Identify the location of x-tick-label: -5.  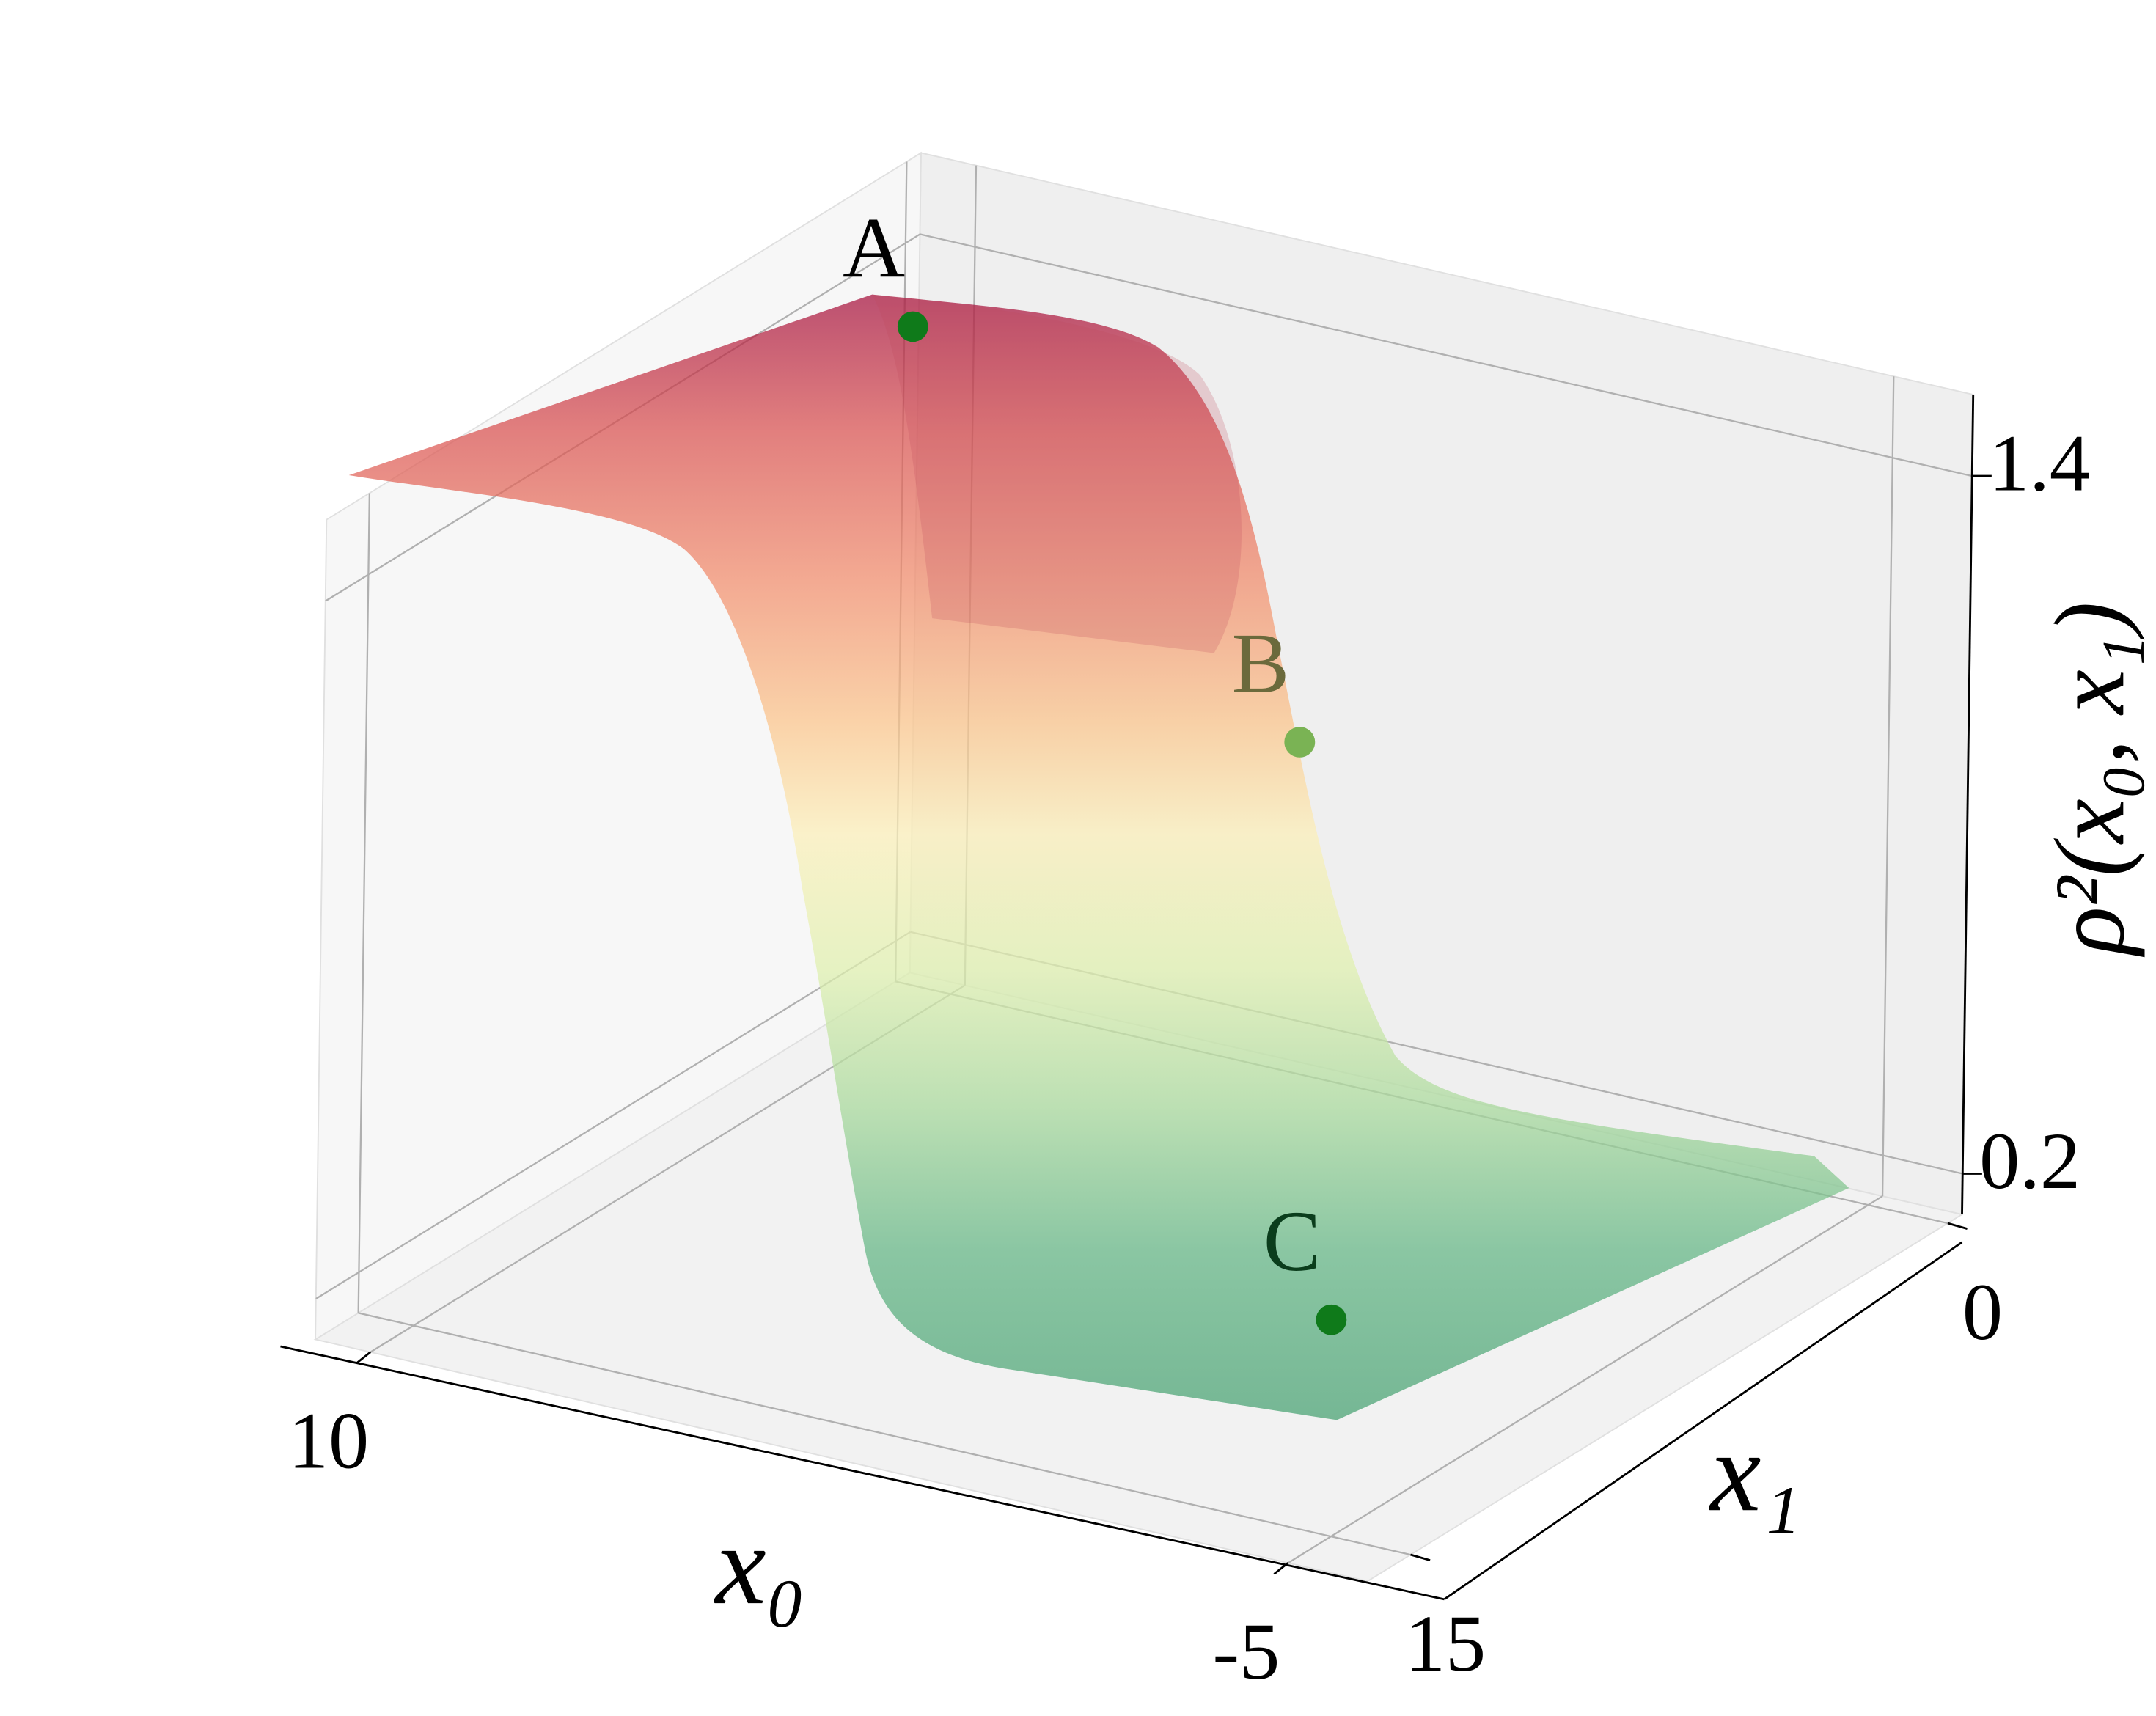
(1246, 1651).